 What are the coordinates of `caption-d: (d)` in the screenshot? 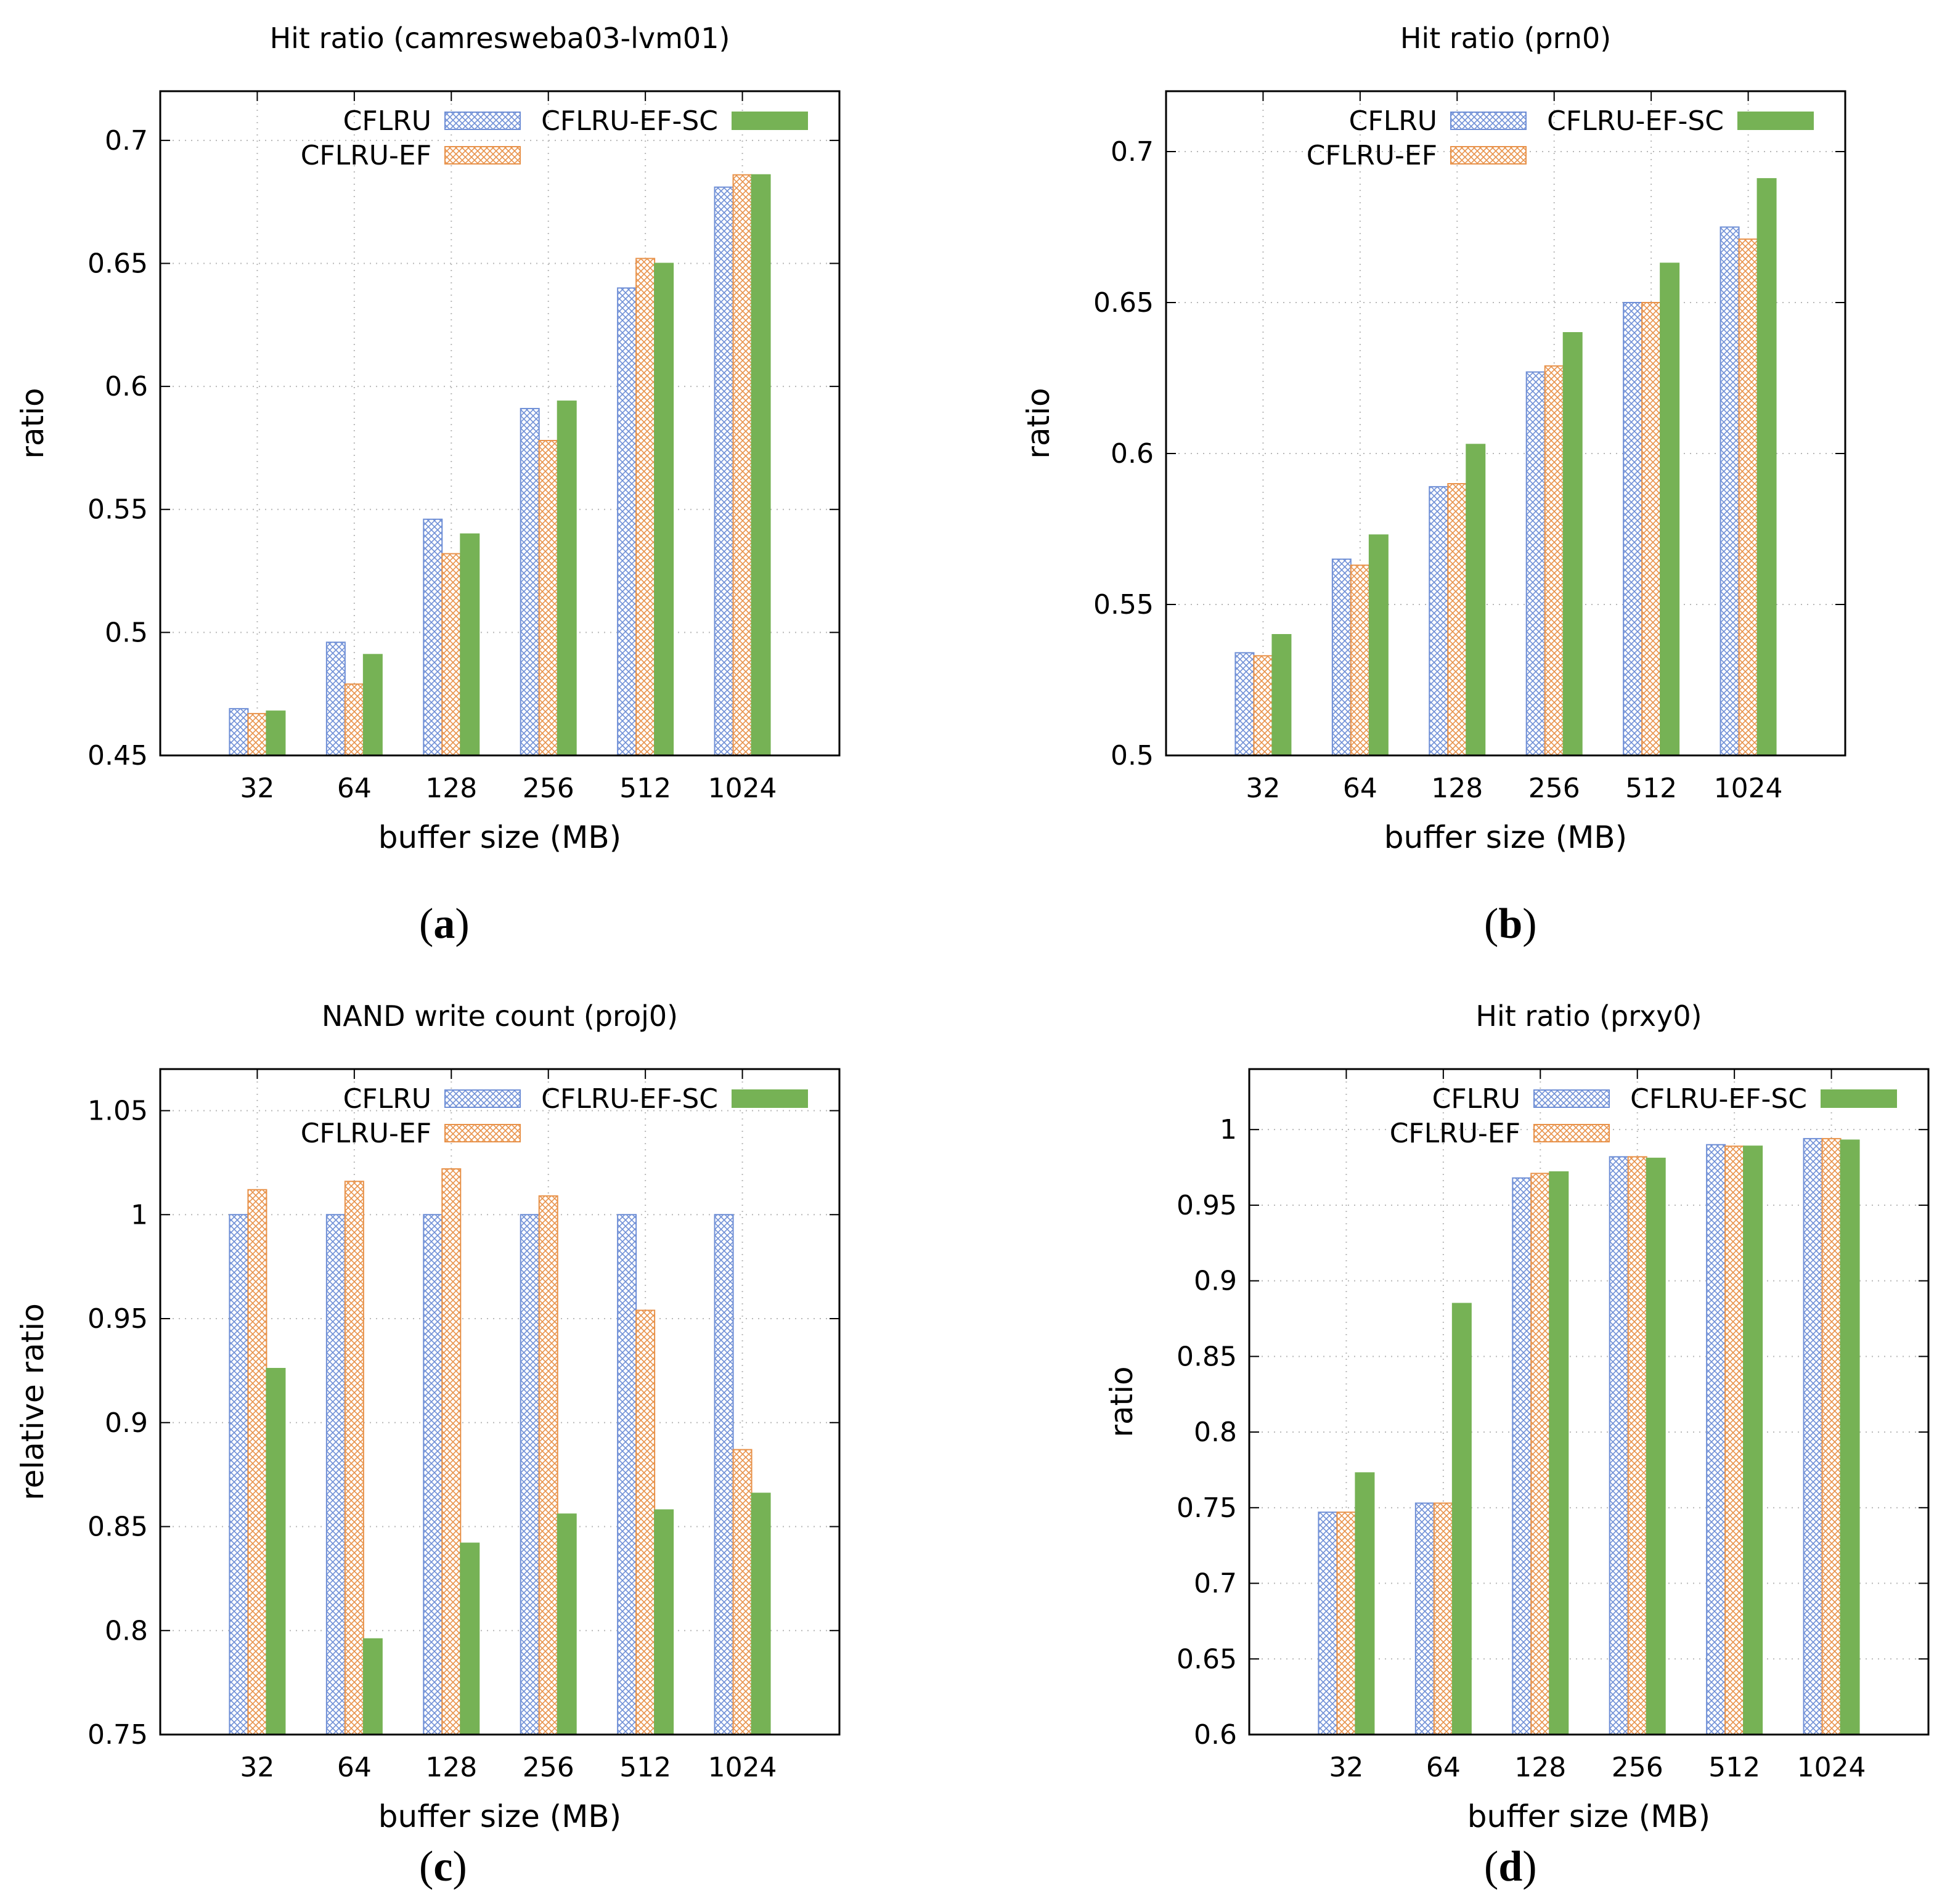 It's located at (1511, 1866).